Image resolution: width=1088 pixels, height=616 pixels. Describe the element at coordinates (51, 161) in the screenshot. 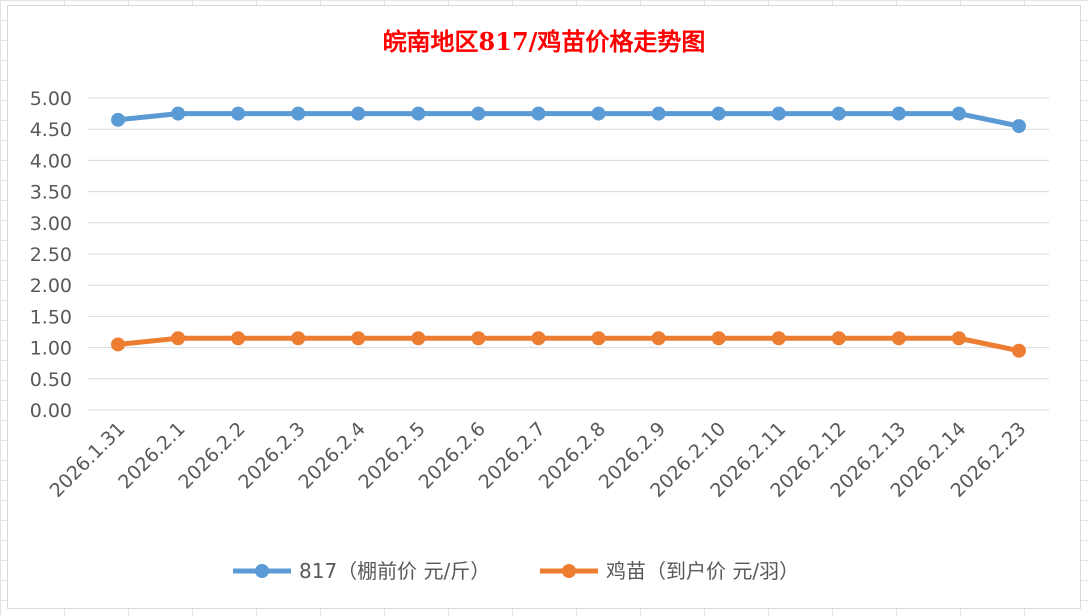

I see `y-tick-label: 4.00` at that location.